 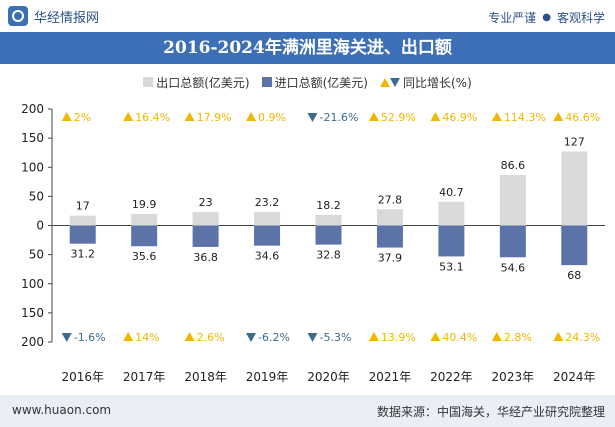 I want to click on chart-title: 2016-2024年满洲里海关进、出口额, so click(x=307, y=48).